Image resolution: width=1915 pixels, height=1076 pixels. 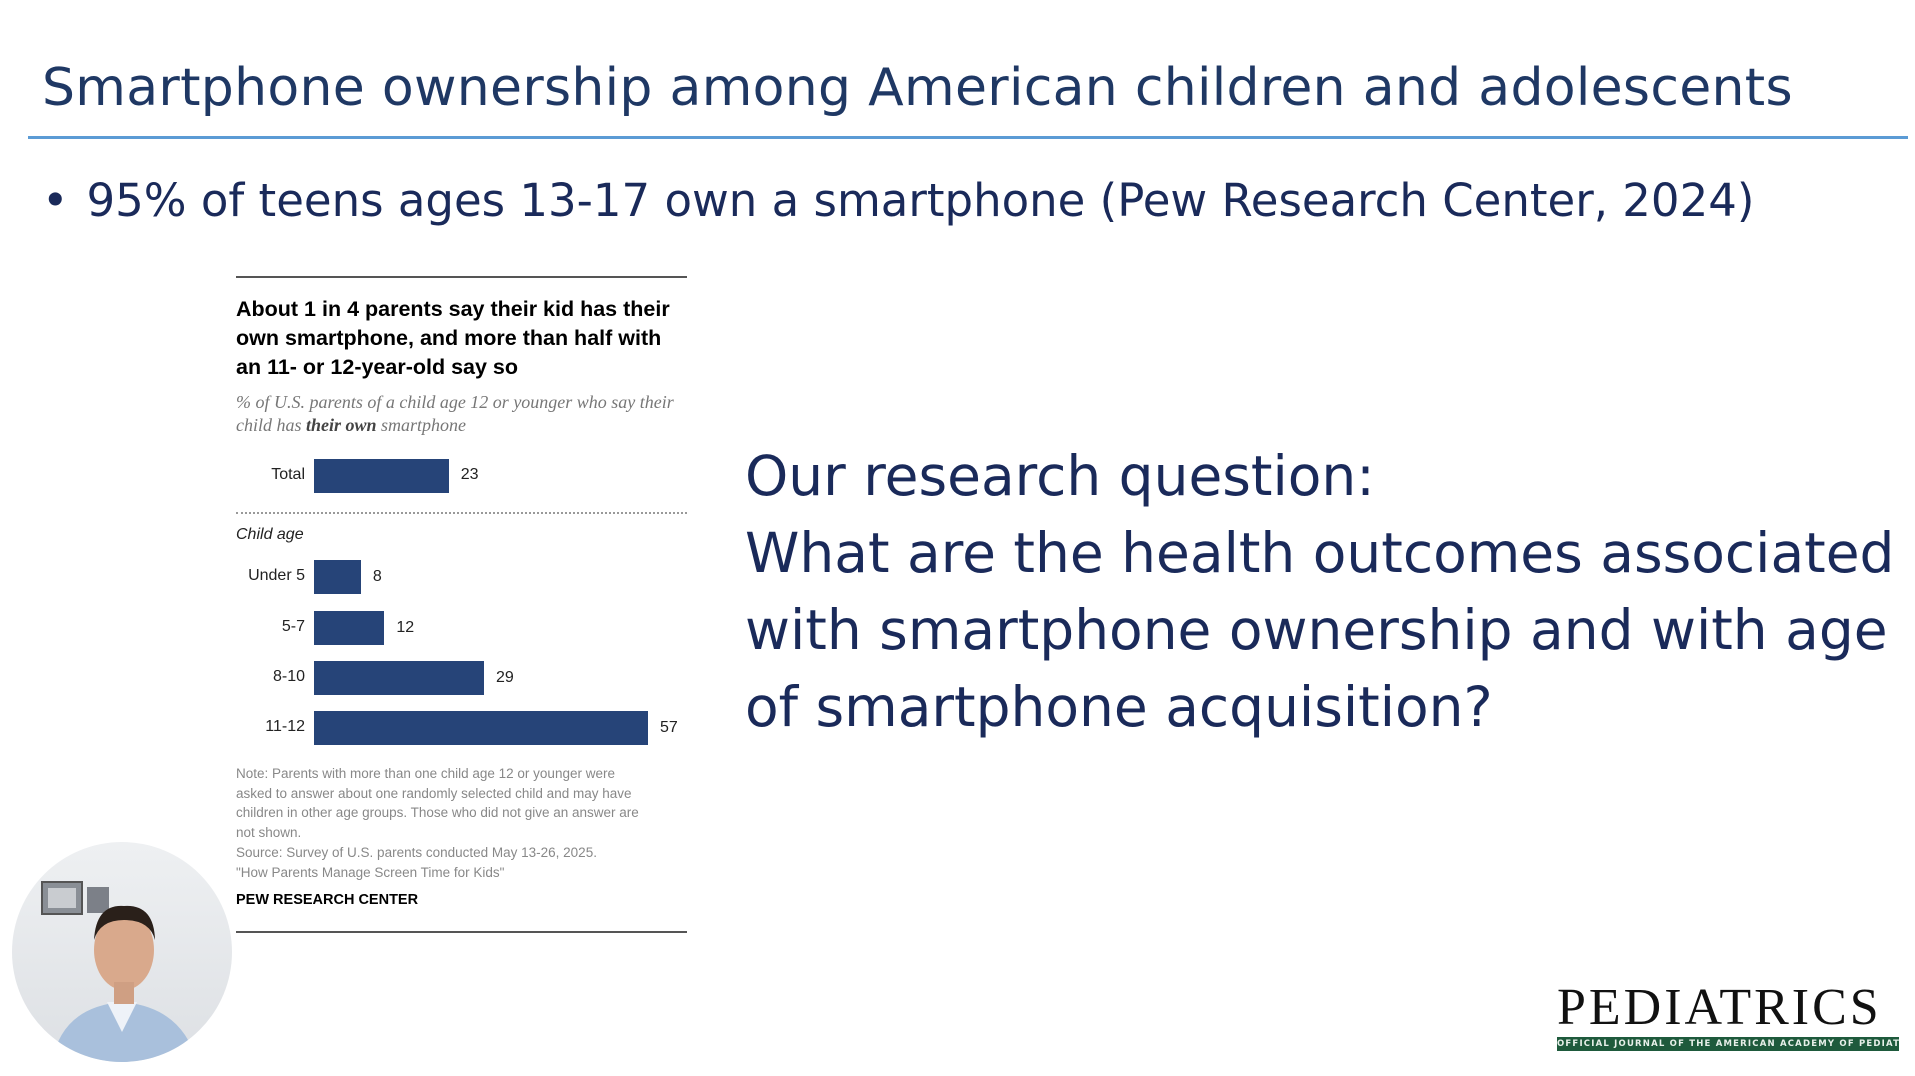 I want to click on title-divider, so click(x=968, y=137).